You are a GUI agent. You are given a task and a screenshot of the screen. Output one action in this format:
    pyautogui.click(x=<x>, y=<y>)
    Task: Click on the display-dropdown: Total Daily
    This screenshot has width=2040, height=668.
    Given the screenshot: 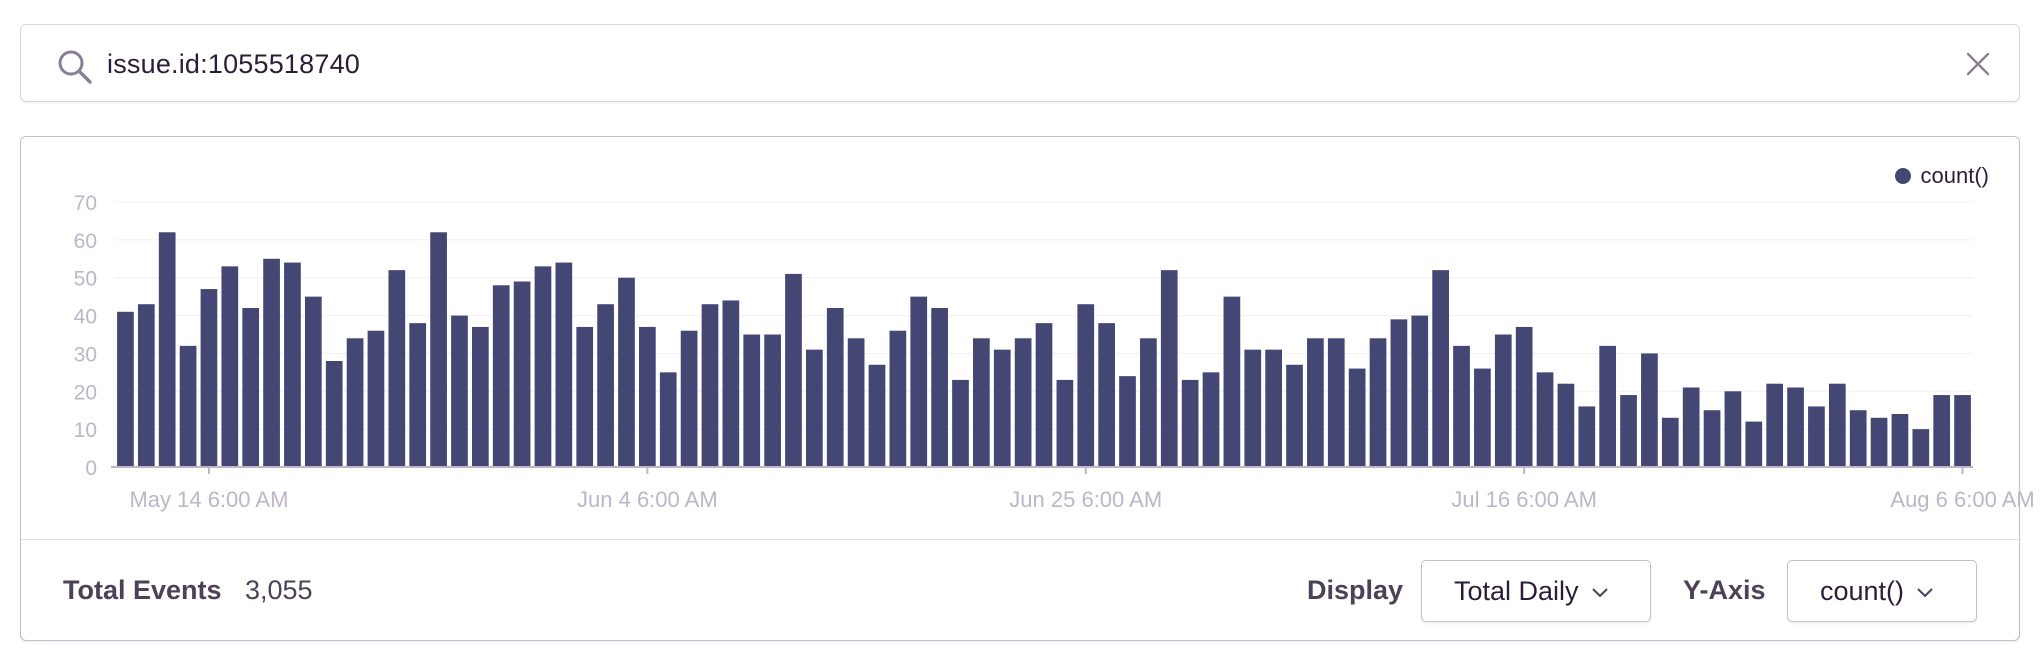 What is the action you would take?
    pyautogui.click(x=1536, y=591)
    